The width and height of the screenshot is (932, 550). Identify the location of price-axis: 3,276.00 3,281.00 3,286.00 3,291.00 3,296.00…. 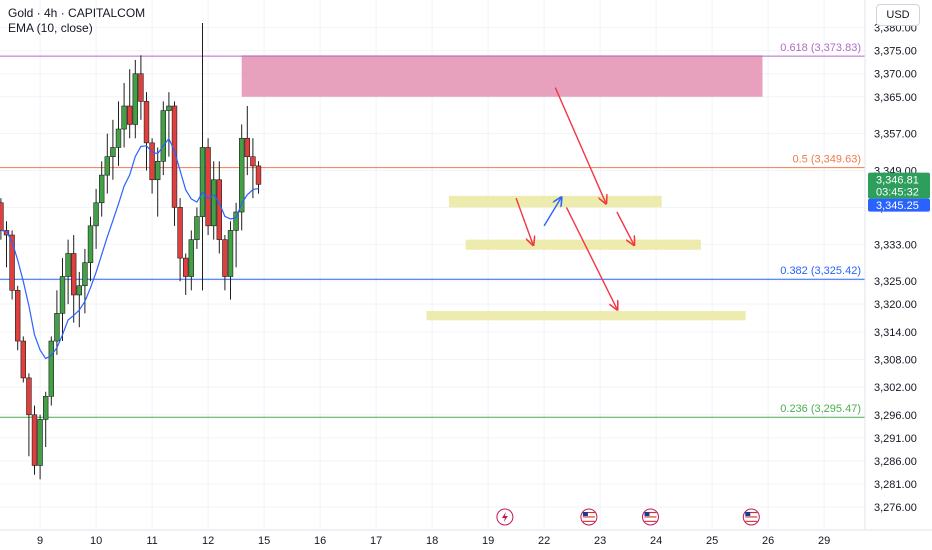
(895, 268).